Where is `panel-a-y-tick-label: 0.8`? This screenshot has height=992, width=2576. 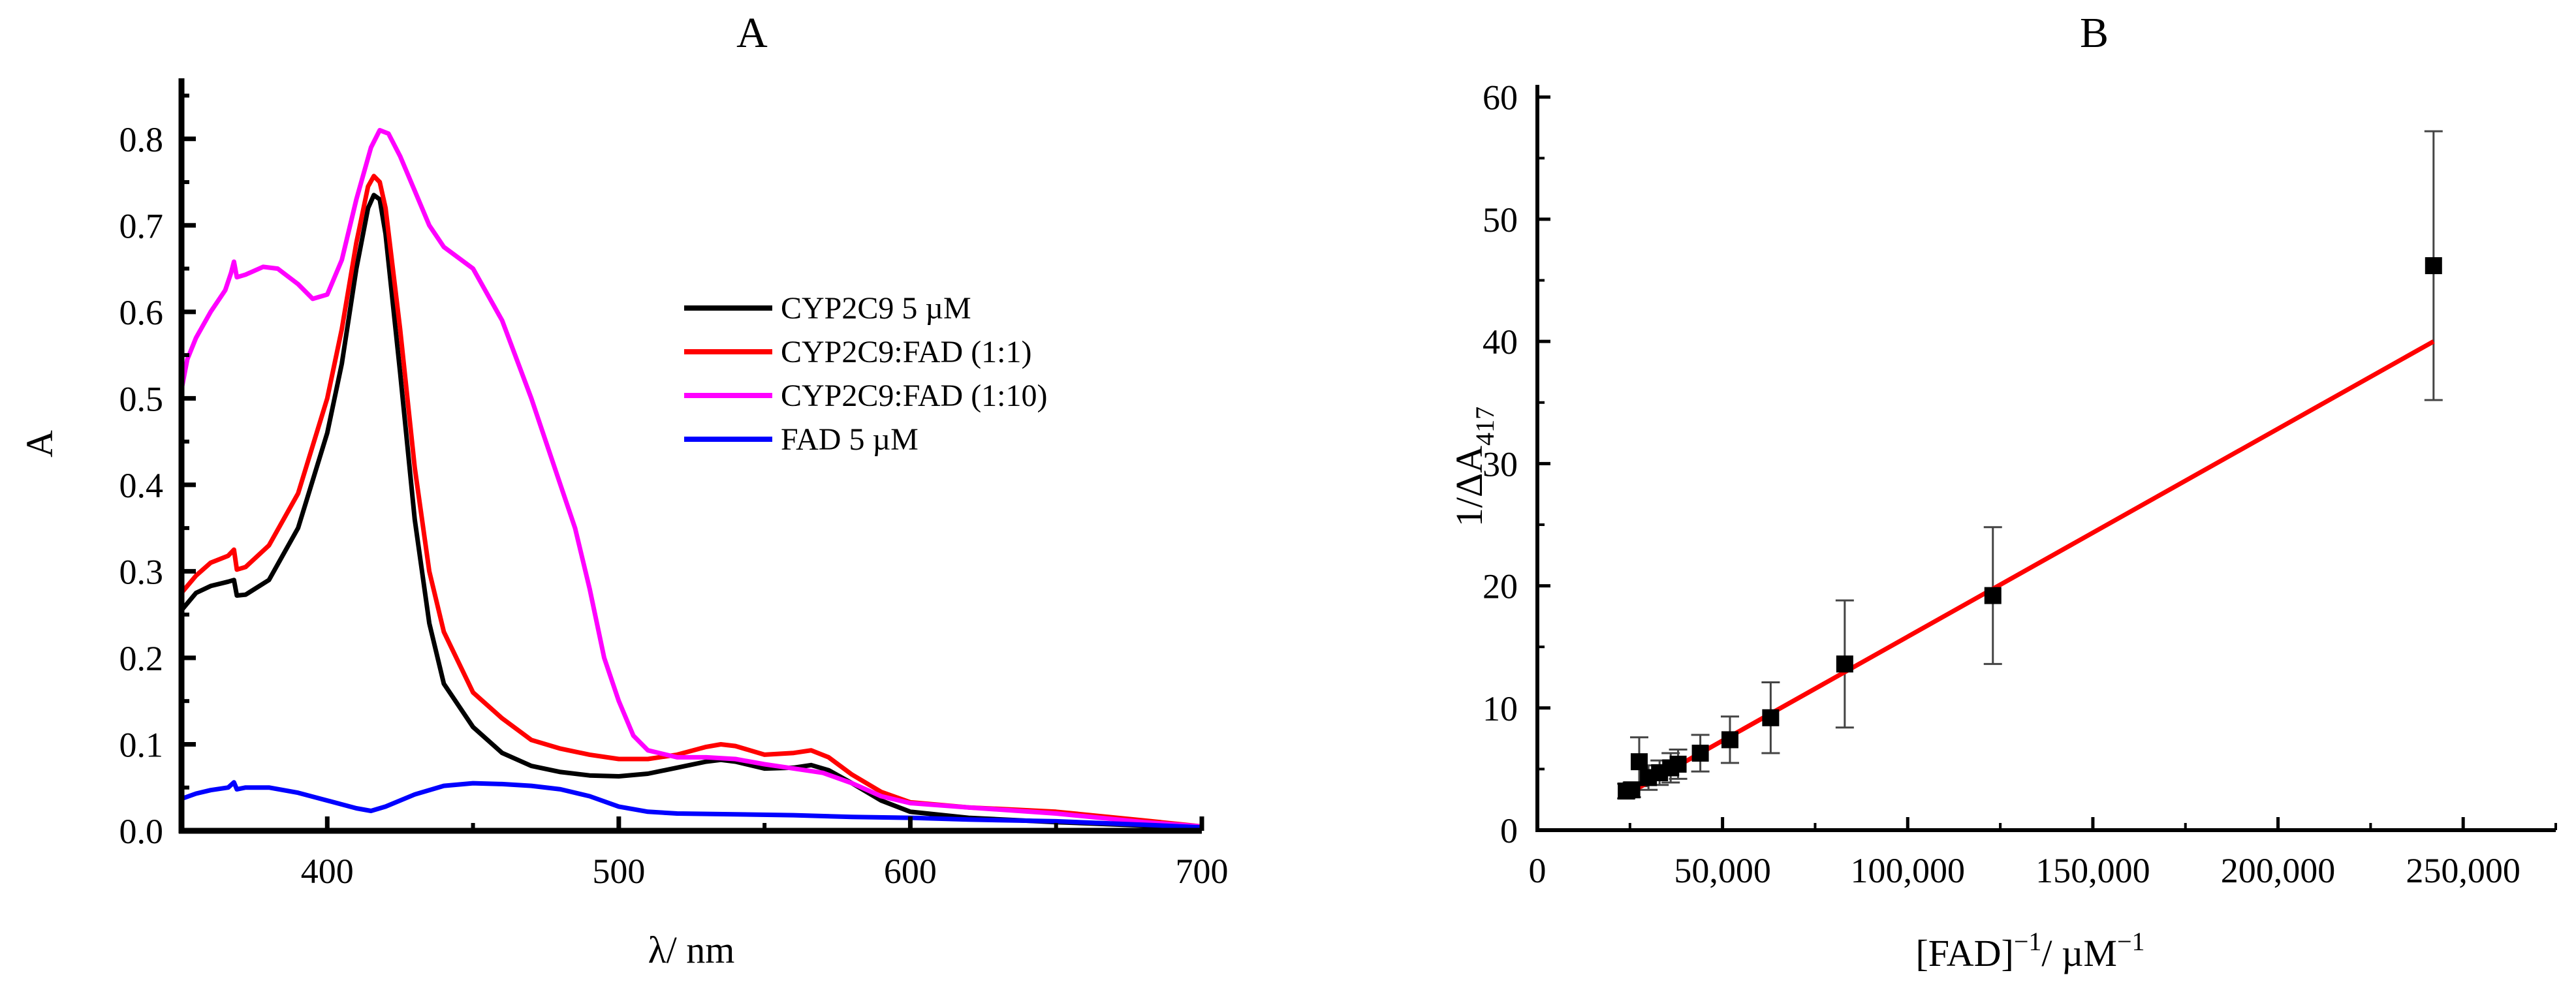 panel-a-y-tick-label: 0.8 is located at coordinates (141, 139).